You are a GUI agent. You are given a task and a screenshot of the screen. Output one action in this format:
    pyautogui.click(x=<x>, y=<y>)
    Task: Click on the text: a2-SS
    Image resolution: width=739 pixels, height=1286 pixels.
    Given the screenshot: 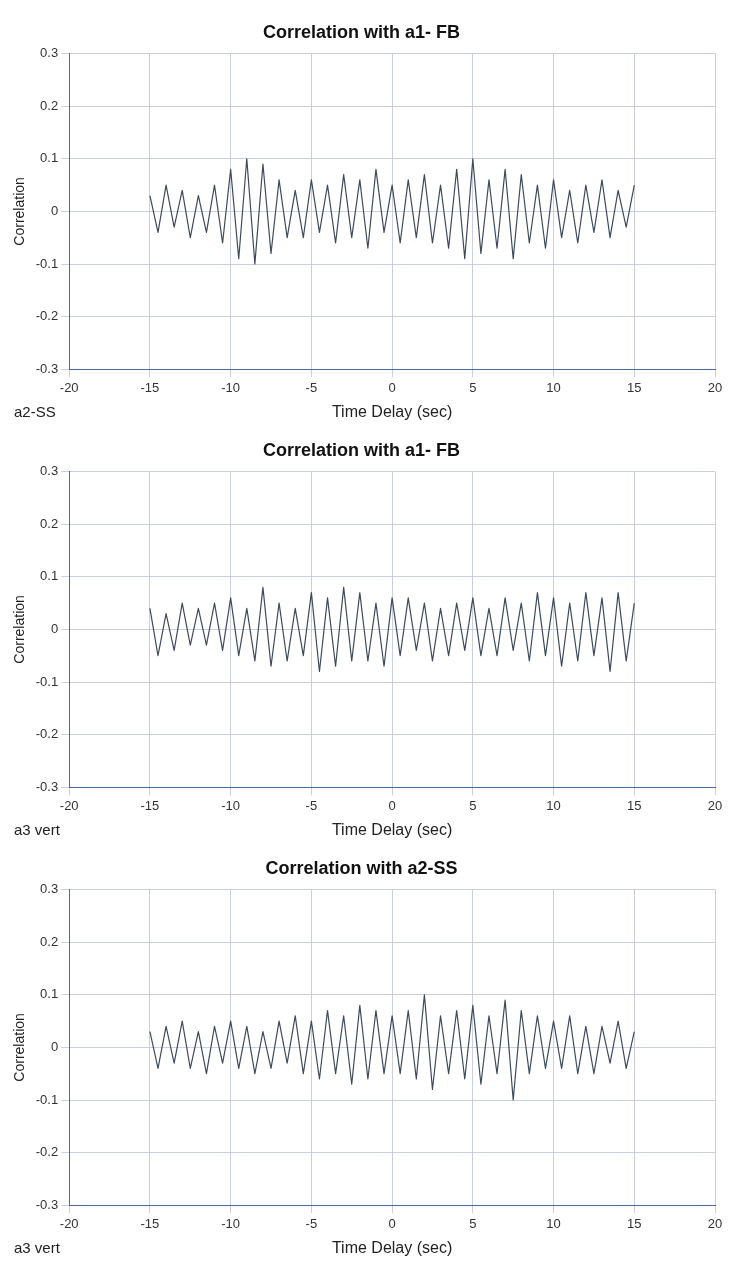 What is the action you would take?
    pyautogui.click(x=35, y=411)
    